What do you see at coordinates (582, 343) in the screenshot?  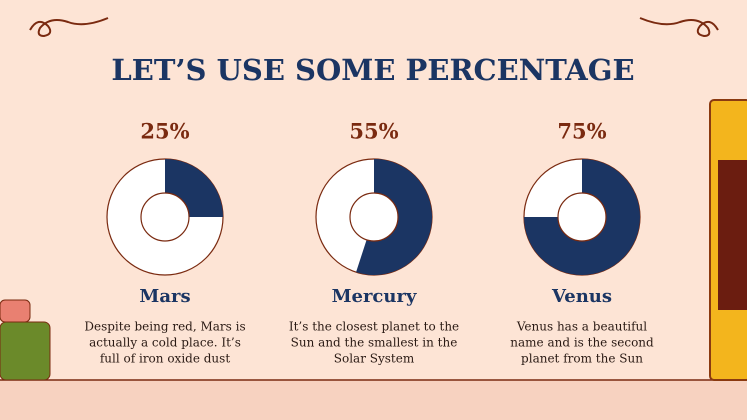 I see `description-line: name and is the second` at bounding box center [582, 343].